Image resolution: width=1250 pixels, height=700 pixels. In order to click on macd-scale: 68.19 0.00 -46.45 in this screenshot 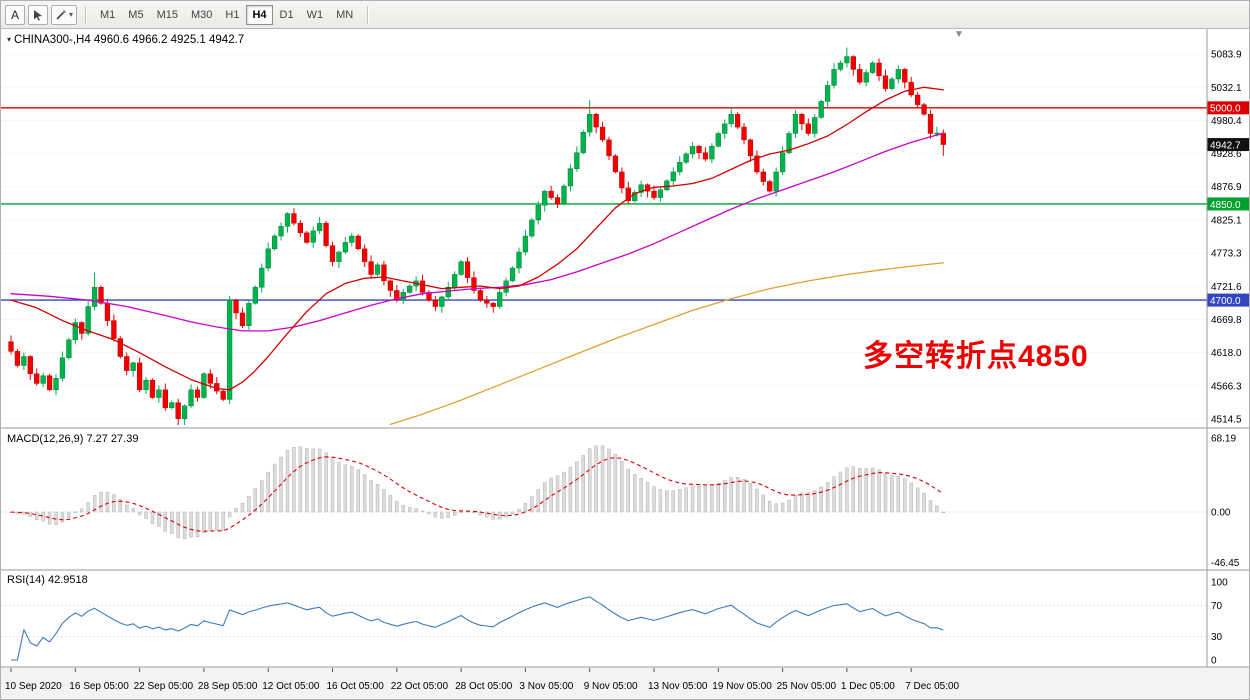, I will do `click(1225, 501)`.